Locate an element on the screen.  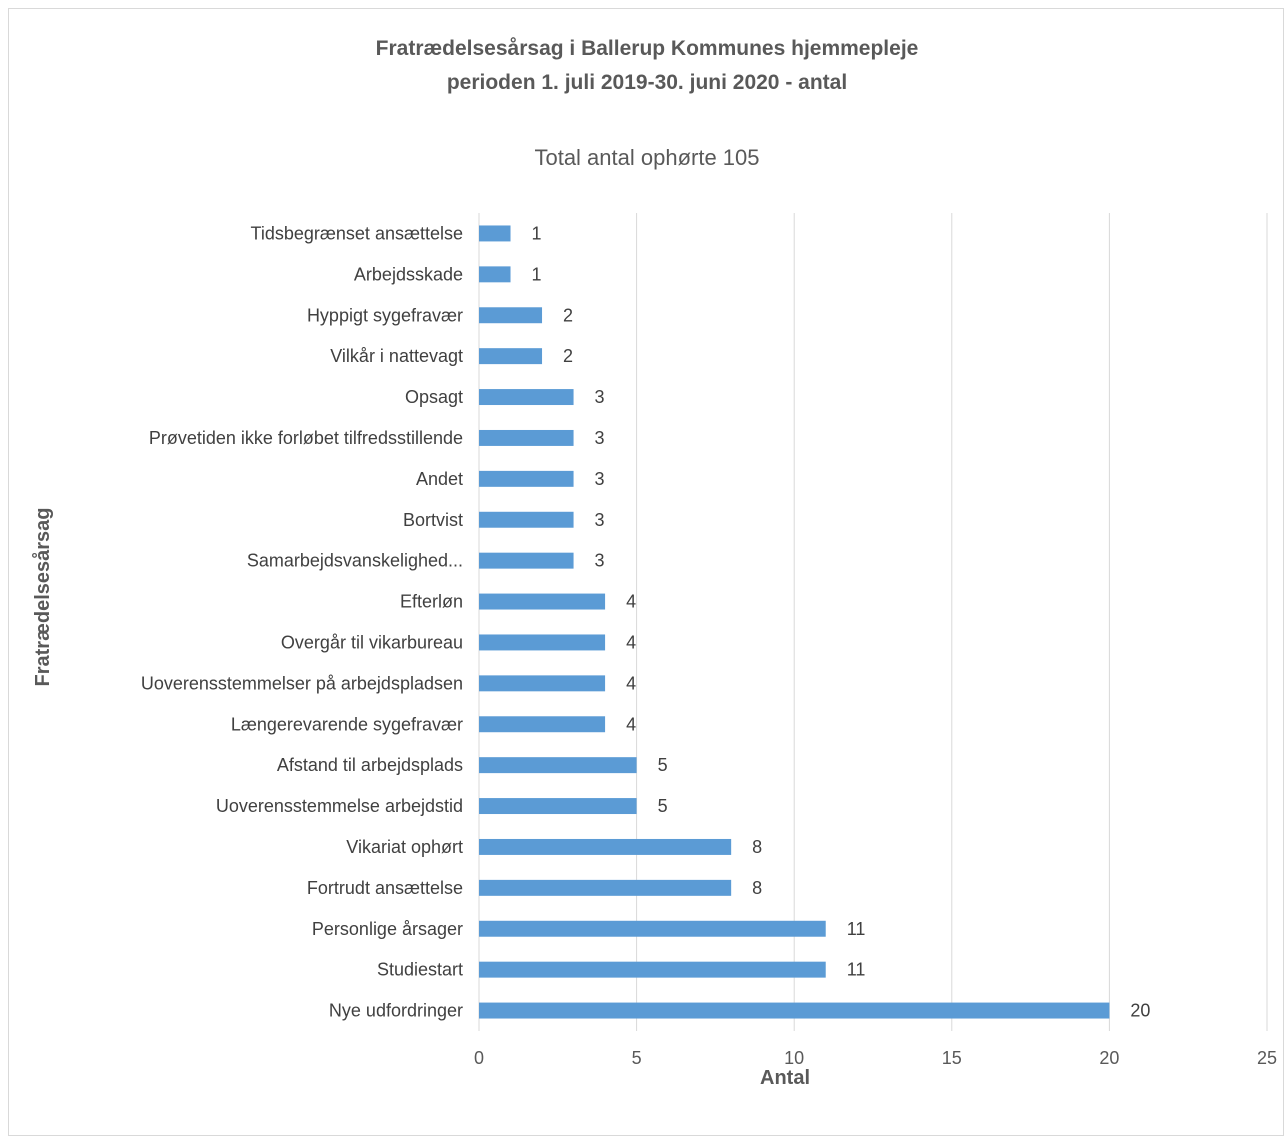
data-label-10: 4 is located at coordinates (631, 602).